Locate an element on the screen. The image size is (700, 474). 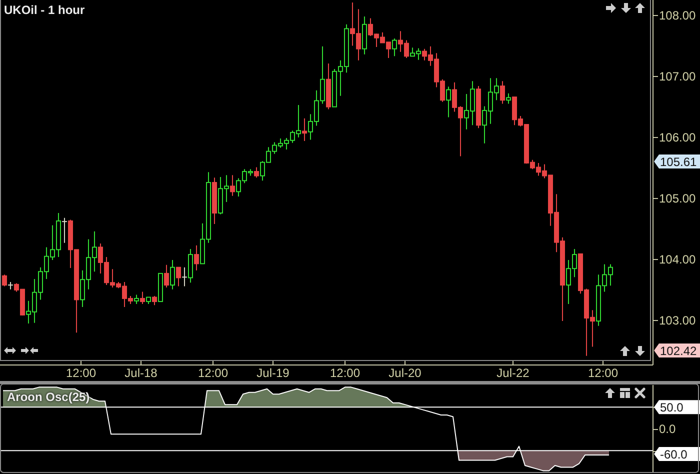
y-tick-label: 103.00 is located at coordinates (677, 320).